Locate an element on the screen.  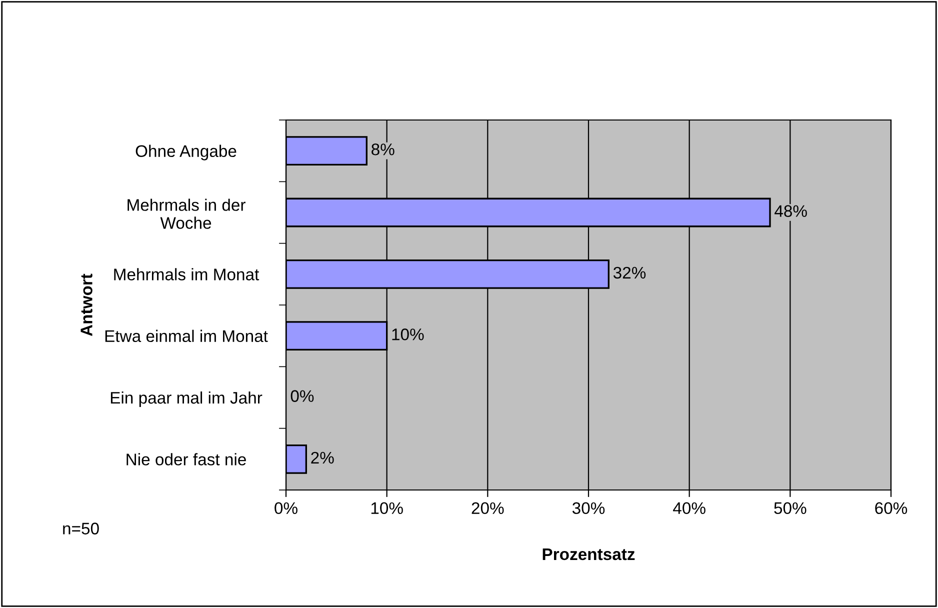
data-label: 2% is located at coordinates (322, 458).